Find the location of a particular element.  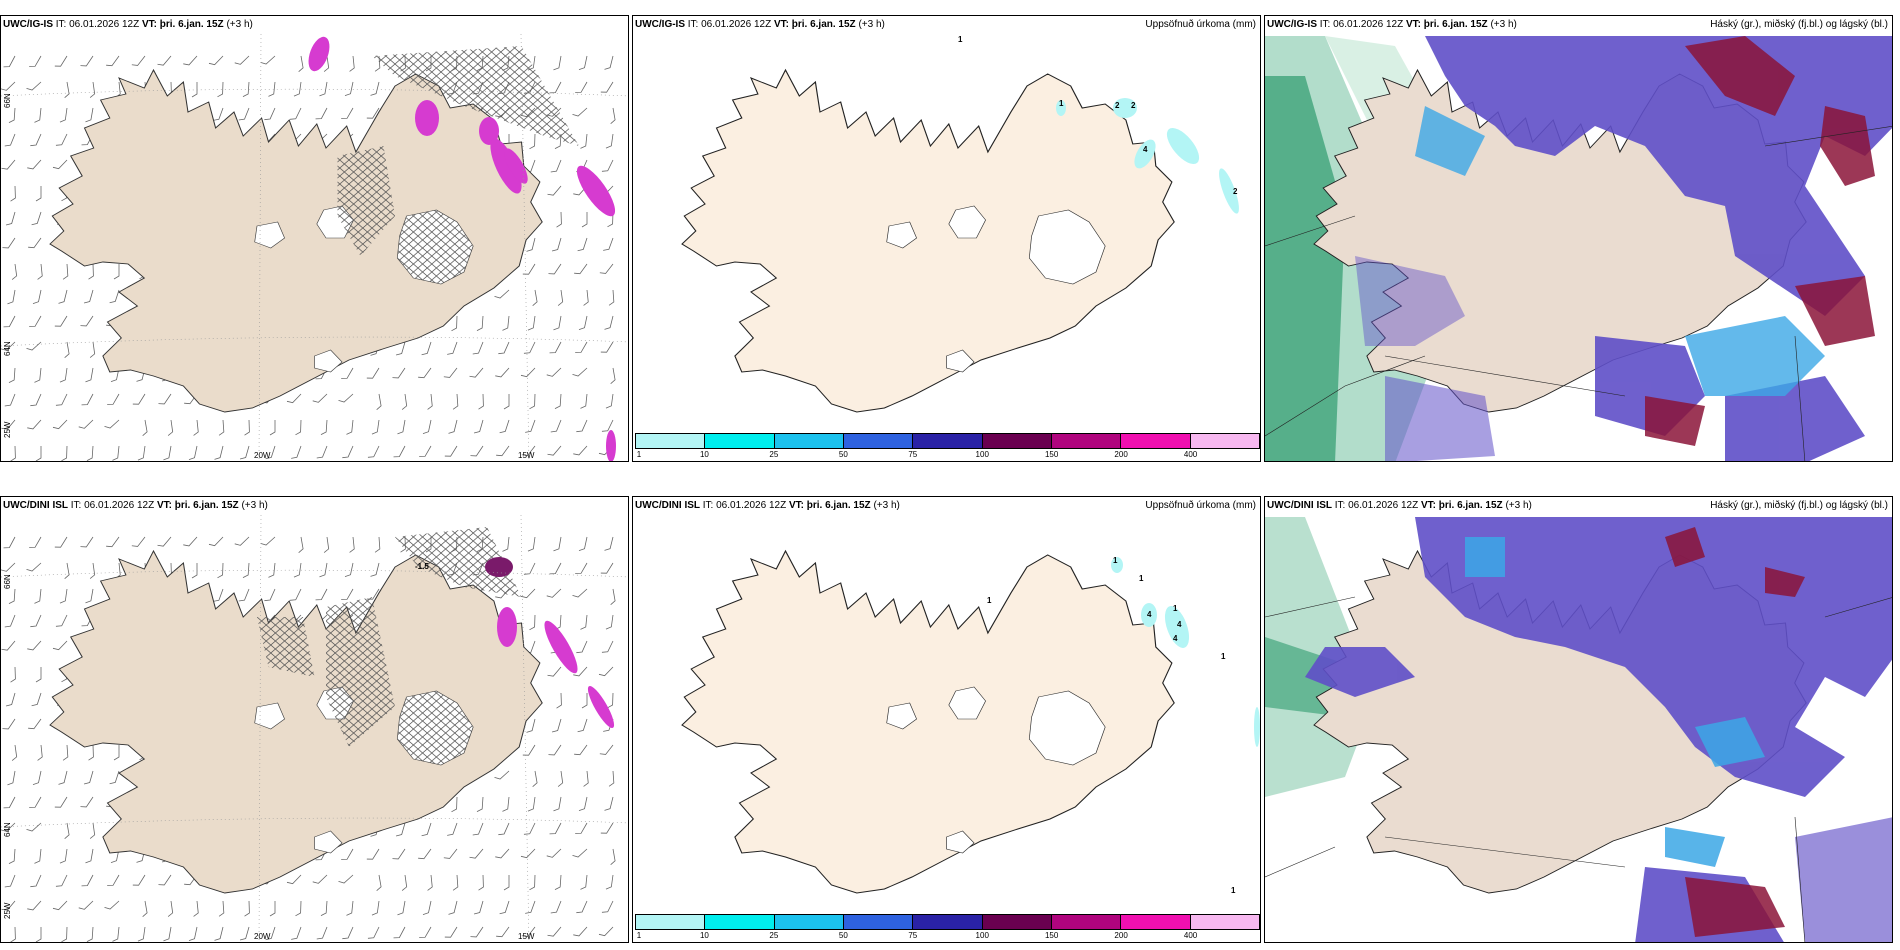

precip-cells is located at coordinates (550, 642).